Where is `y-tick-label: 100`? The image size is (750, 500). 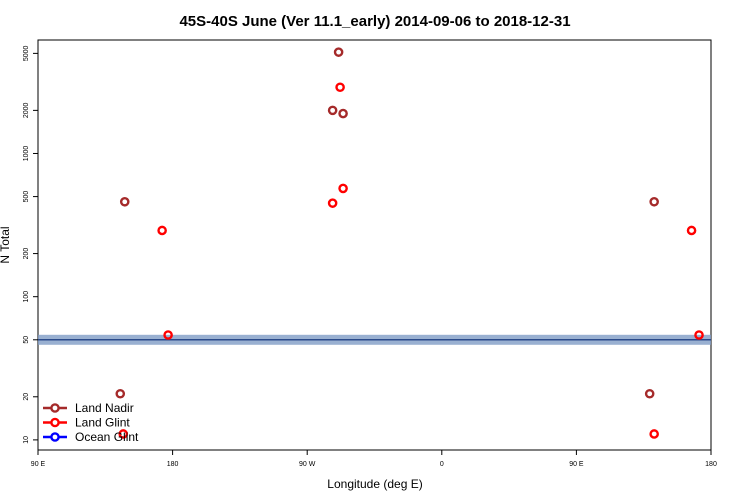 y-tick-label: 100 is located at coordinates (26, 297).